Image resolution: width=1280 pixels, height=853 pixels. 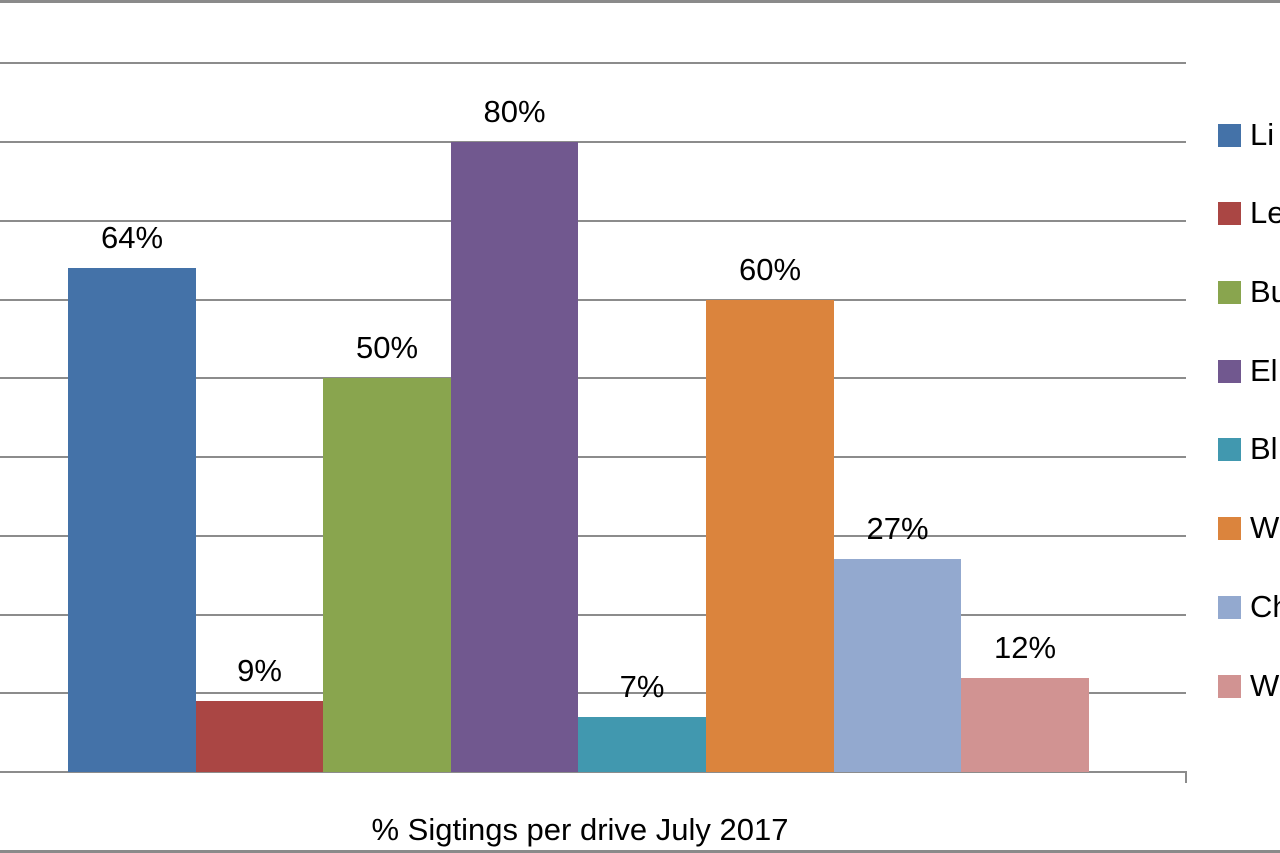 What do you see at coordinates (580, 829) in the screenshot?
I see `x-axis-title: % Sigtings per drive July 2017` at bounding box center [580, 829].